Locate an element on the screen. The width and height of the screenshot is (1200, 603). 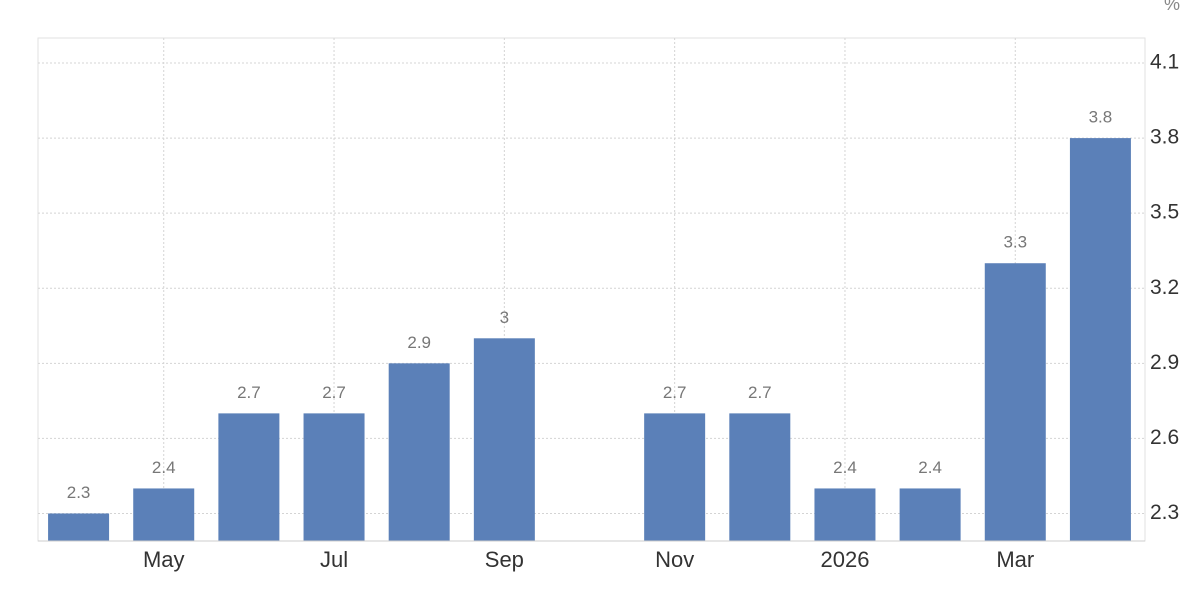
y-tick-label: 3.2 is located at coordinates (1164, 287).